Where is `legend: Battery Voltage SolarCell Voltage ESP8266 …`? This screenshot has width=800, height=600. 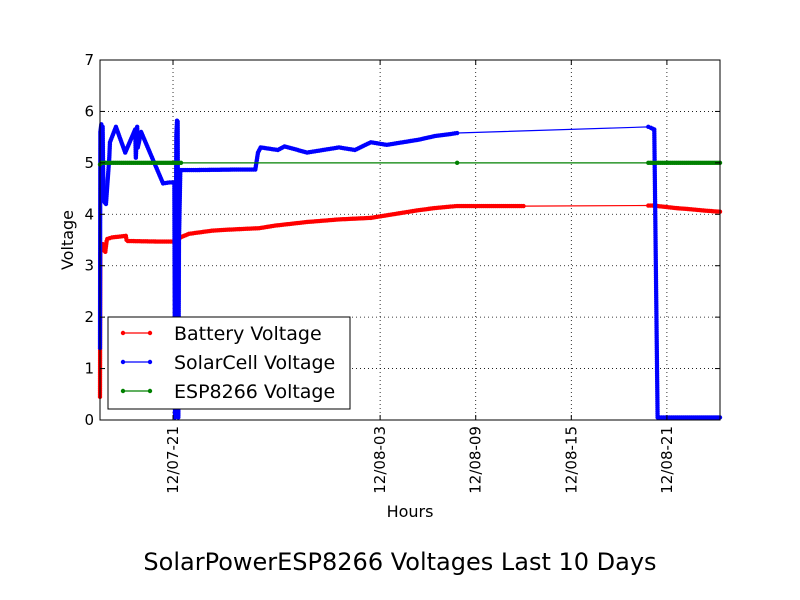 legend: Battery Voltage SolarCell Voltage ESP8266 … is located at coordinates (229, 363).